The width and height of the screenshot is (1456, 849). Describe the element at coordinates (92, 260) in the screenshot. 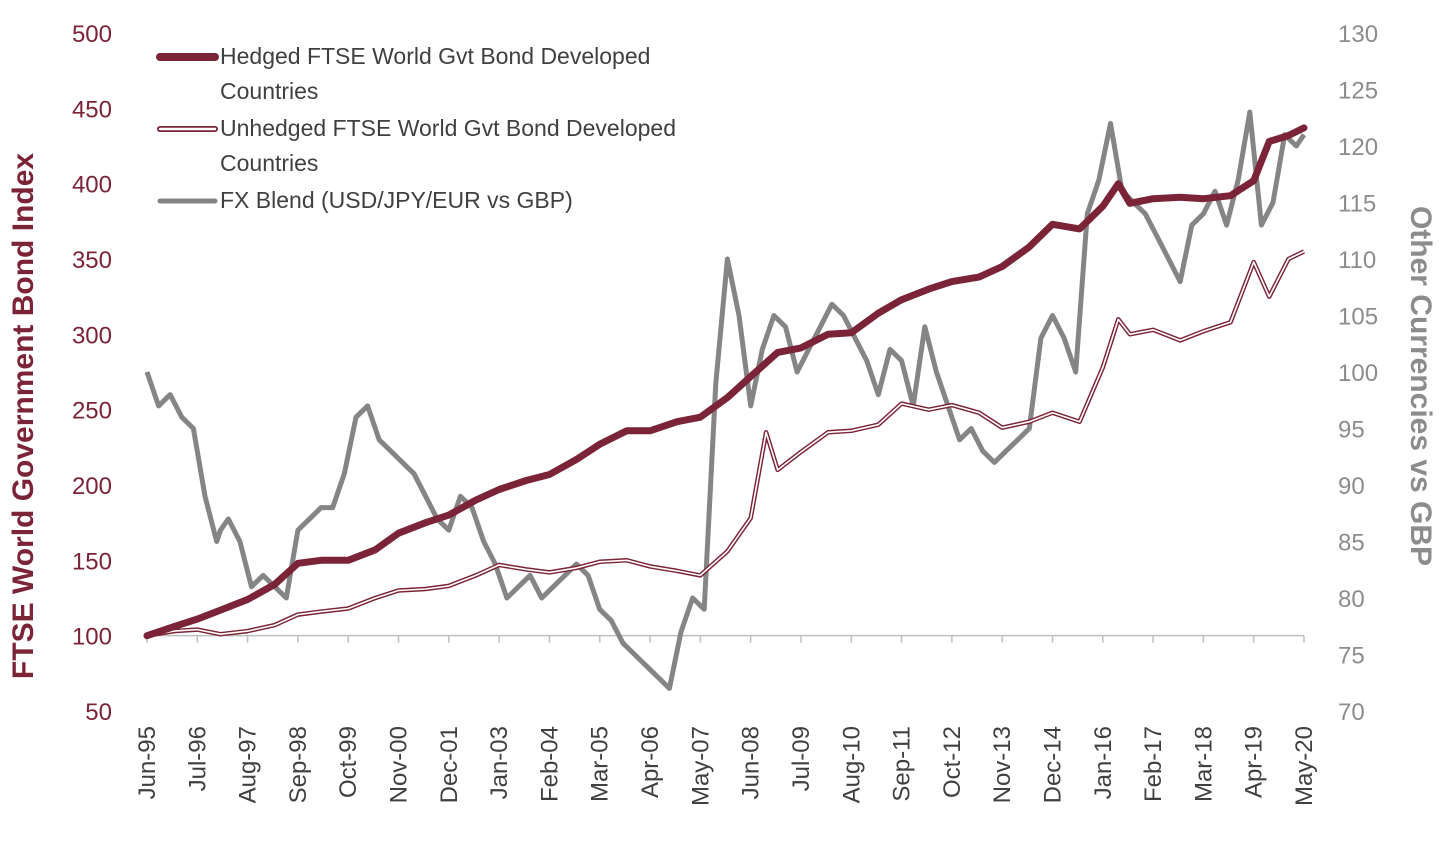

I see `left-axis-tick-label: 350` at that location.